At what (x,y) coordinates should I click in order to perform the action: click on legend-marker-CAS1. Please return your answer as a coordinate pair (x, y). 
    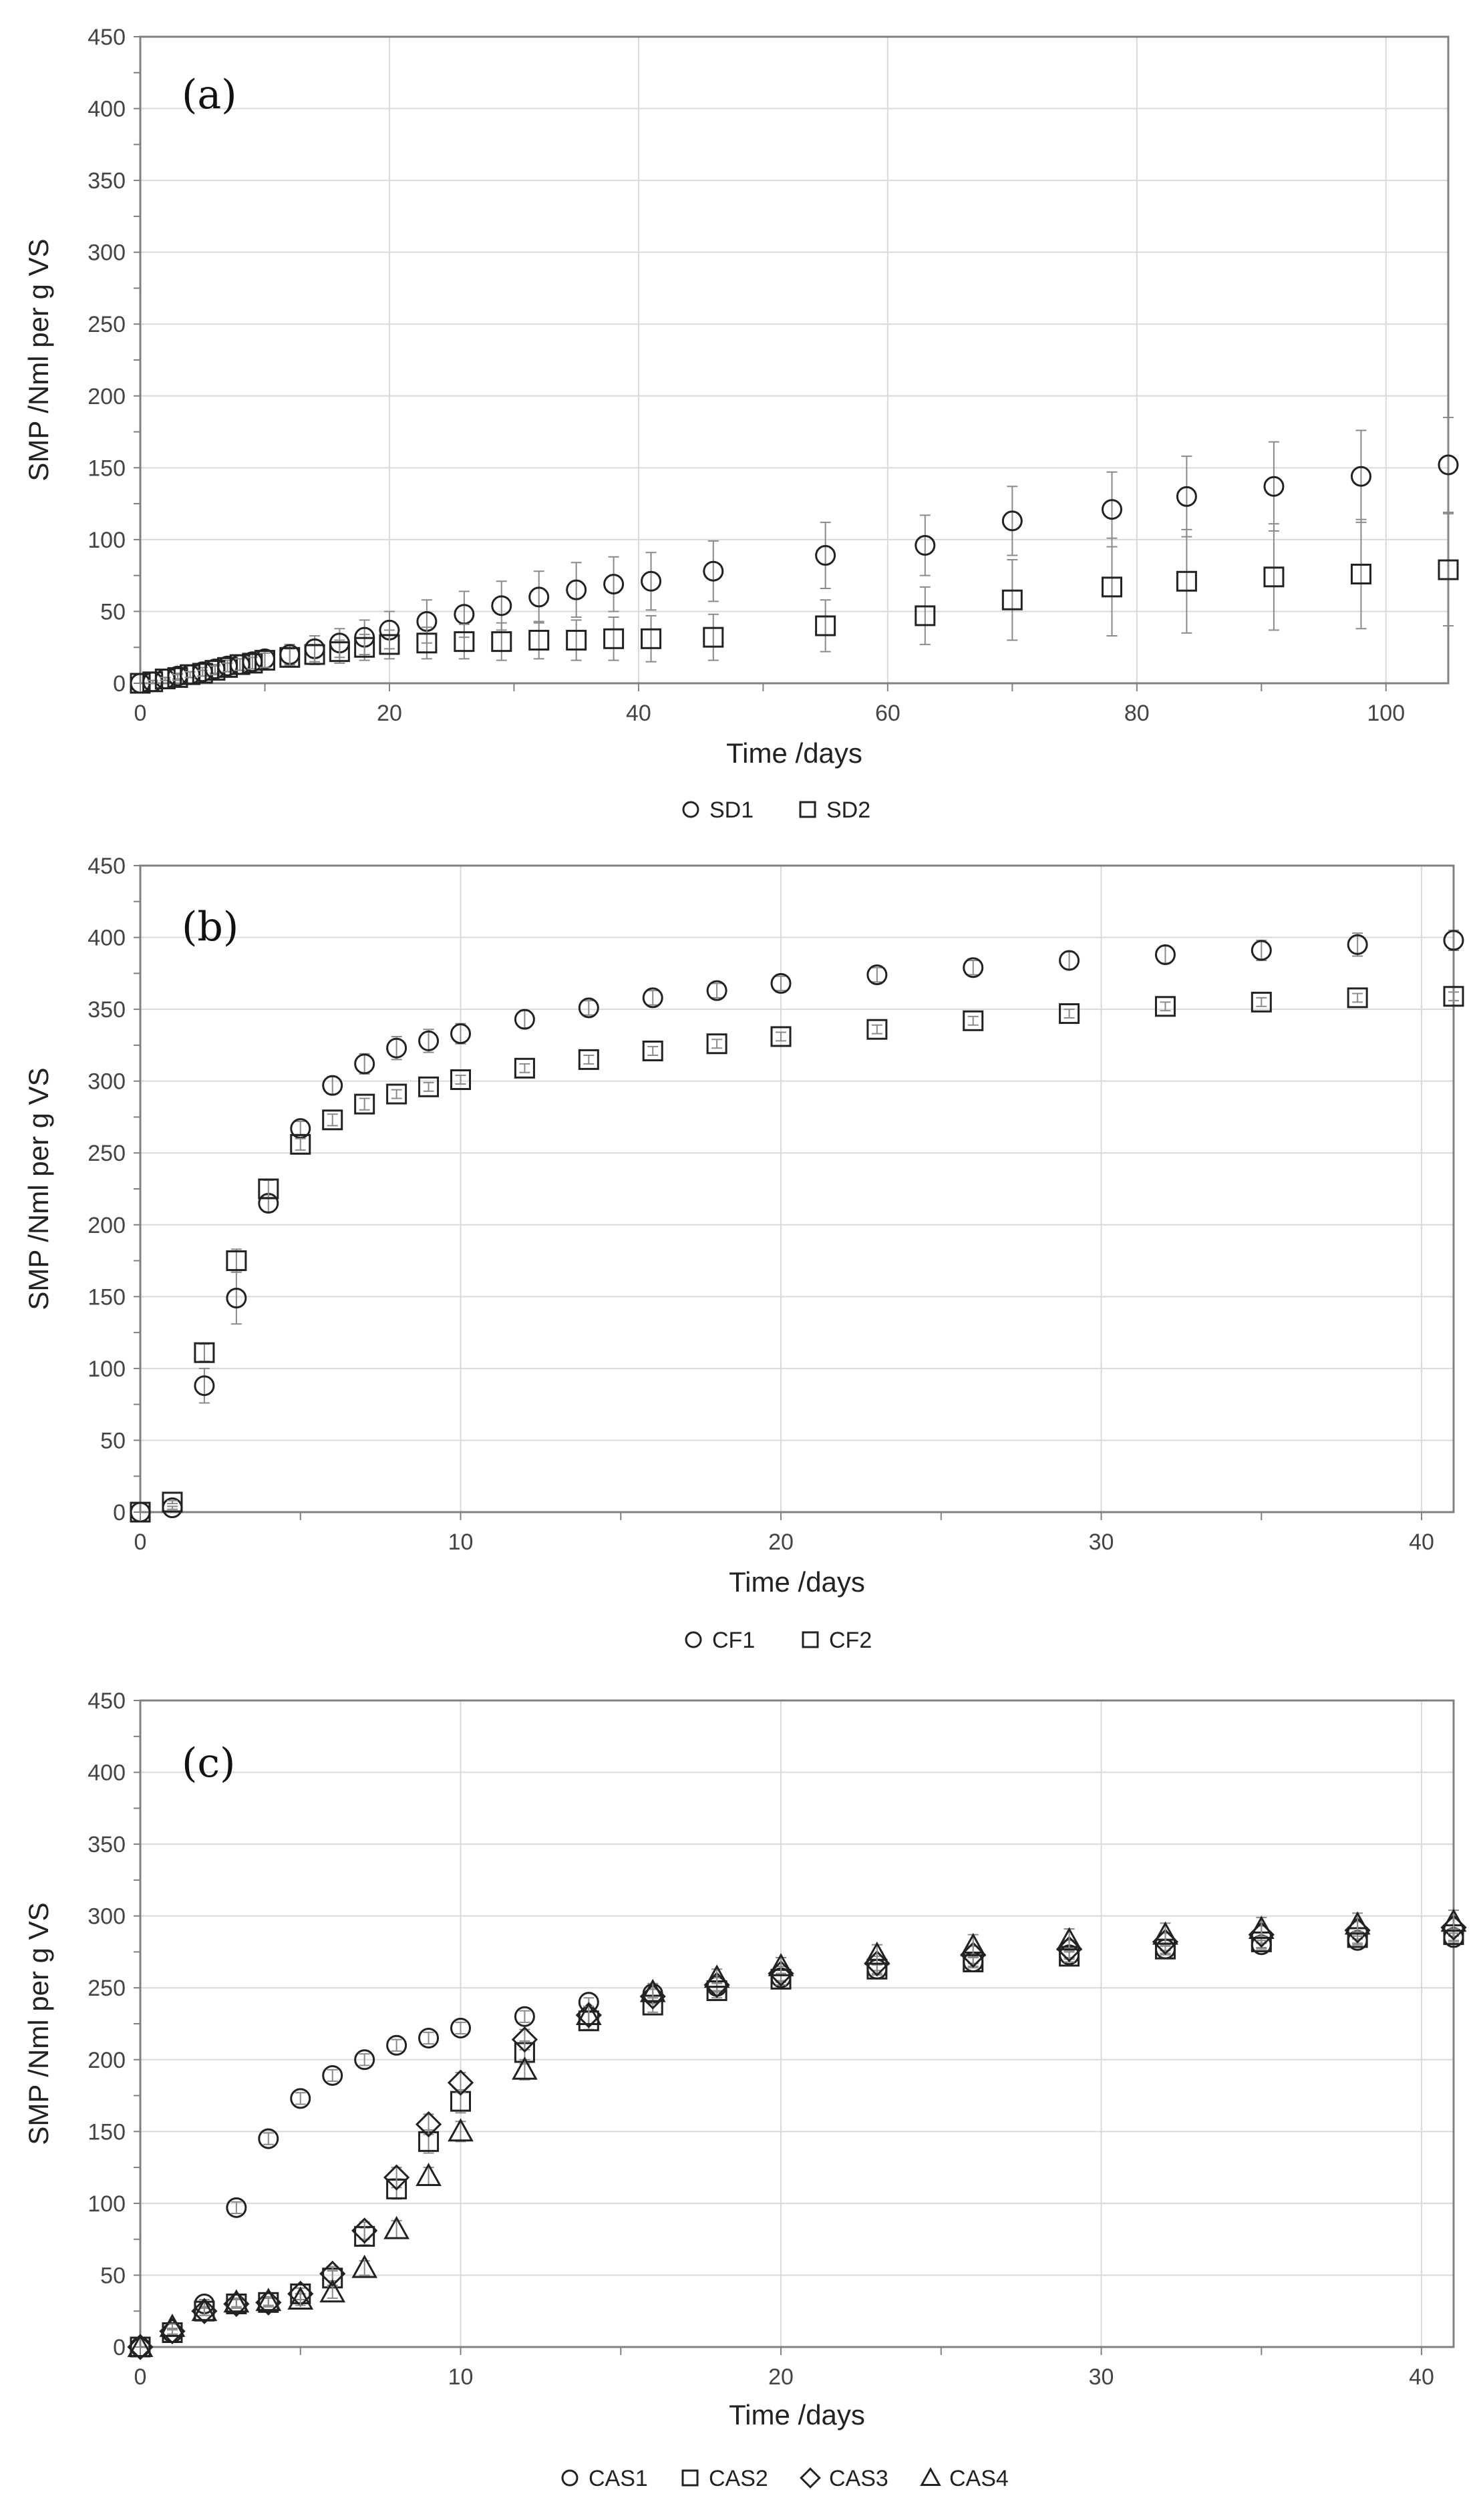
    Looking at the image, I should click on (570, 2478).